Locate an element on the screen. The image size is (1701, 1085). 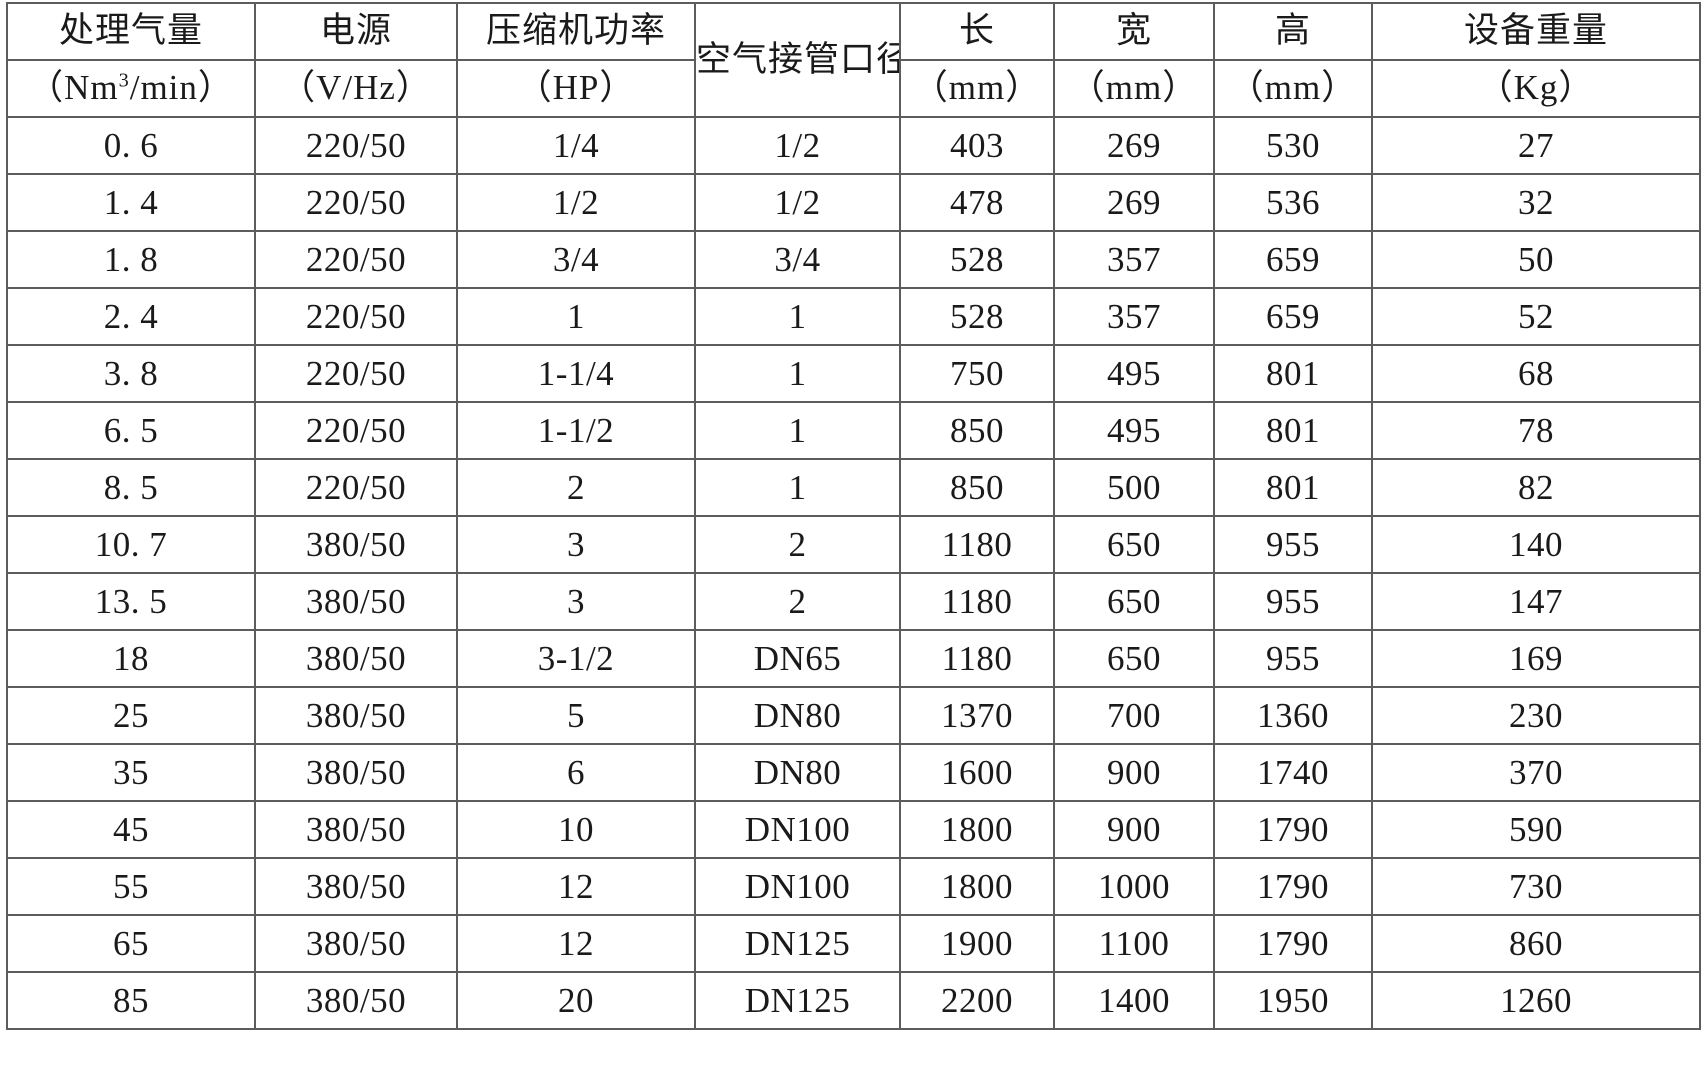
cell-flow: 45 is located at coordinates (131, 829).